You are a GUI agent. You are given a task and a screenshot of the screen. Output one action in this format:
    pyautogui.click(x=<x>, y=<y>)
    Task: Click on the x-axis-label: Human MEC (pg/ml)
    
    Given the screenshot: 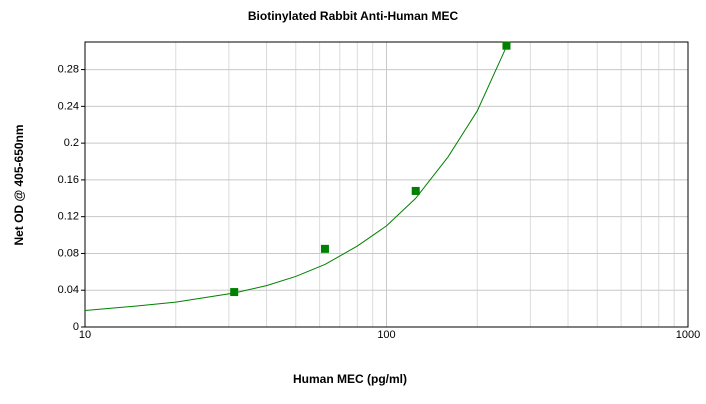 What is the action you would take?
    pyautogui.click(x=350, y=379)
    